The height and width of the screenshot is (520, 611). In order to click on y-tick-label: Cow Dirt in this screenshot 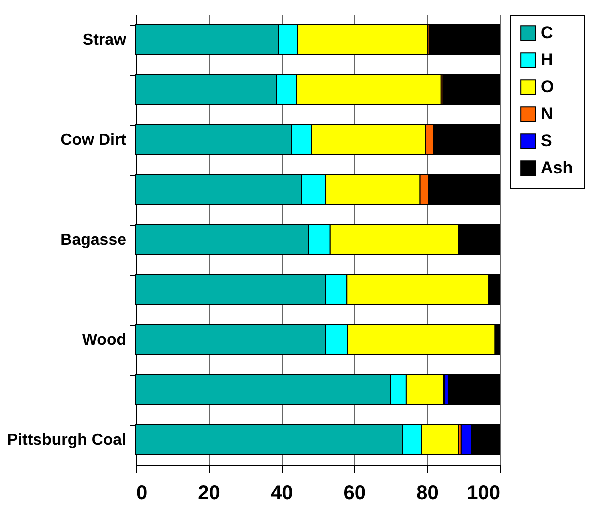, I will do `click(94, 140)`.